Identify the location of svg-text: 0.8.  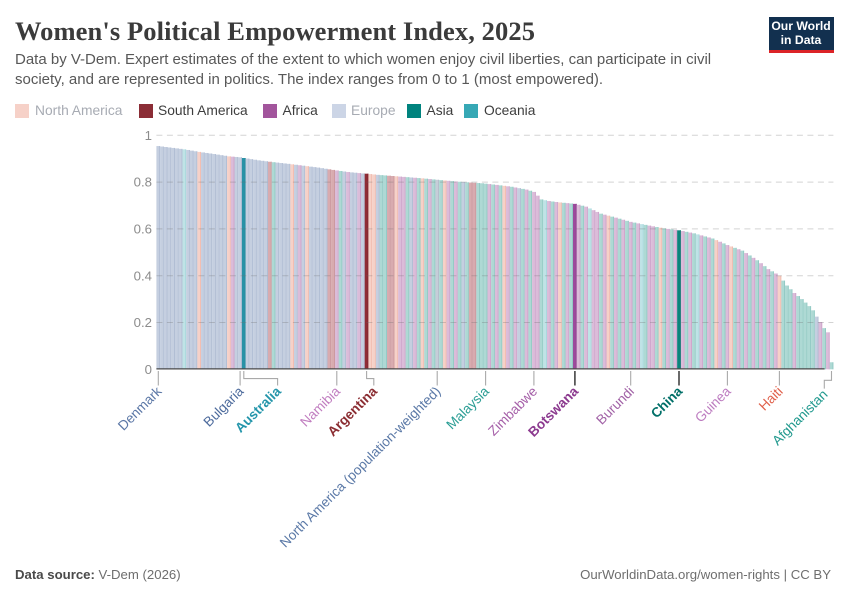
(143, 182).